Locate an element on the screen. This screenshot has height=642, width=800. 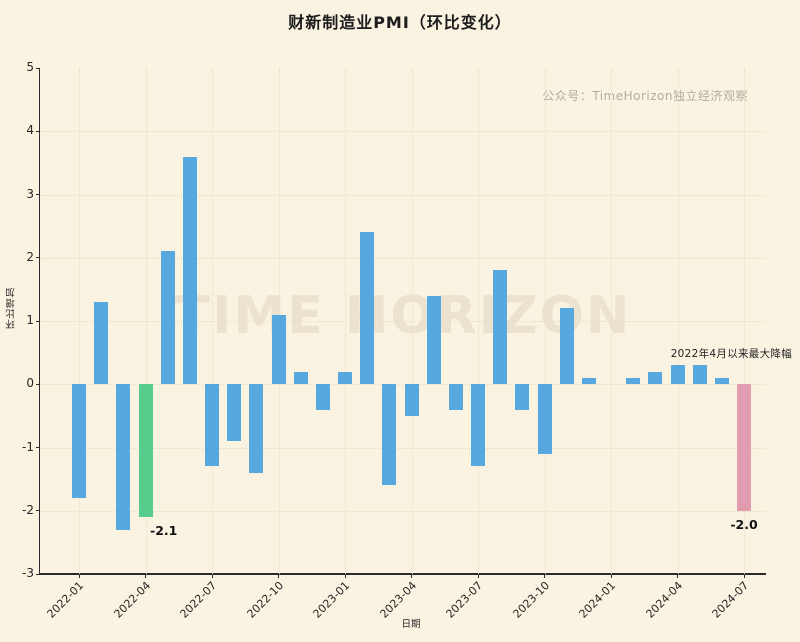
y-axis-spine is located at coordinates (40, 321).